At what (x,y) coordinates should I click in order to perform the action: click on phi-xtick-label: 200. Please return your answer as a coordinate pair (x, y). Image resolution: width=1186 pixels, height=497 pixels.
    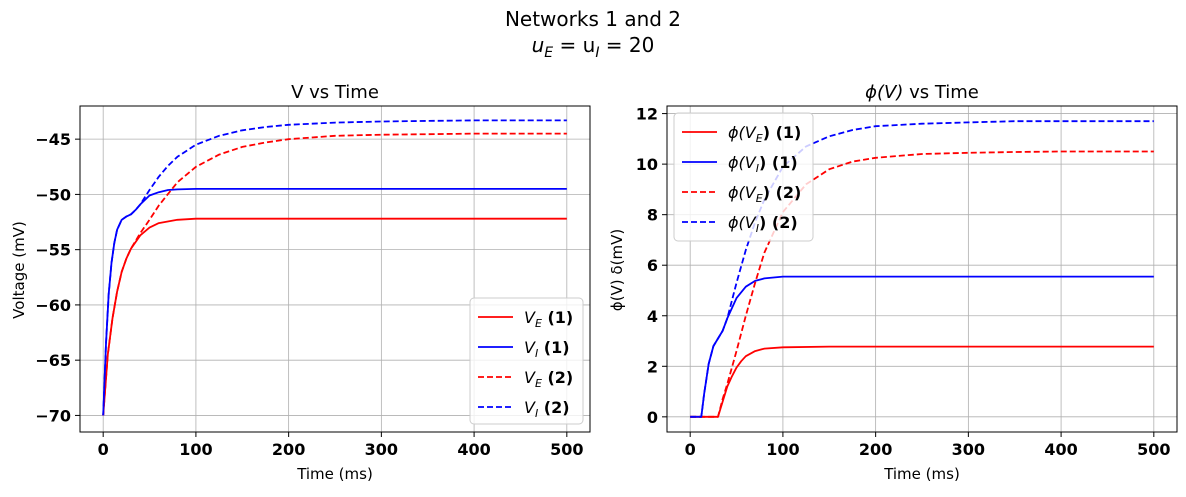
    Looking at the image, I should click on (875, 449).